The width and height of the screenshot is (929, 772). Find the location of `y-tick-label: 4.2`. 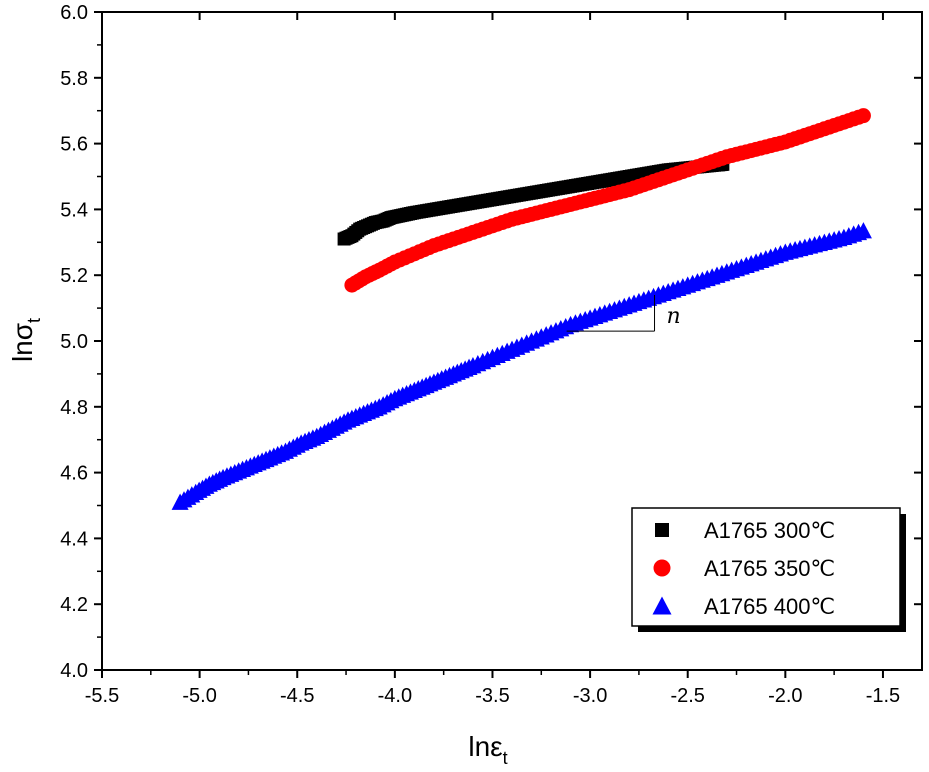

y-tick-label: 4.2 is located at coordinates (74, 605).